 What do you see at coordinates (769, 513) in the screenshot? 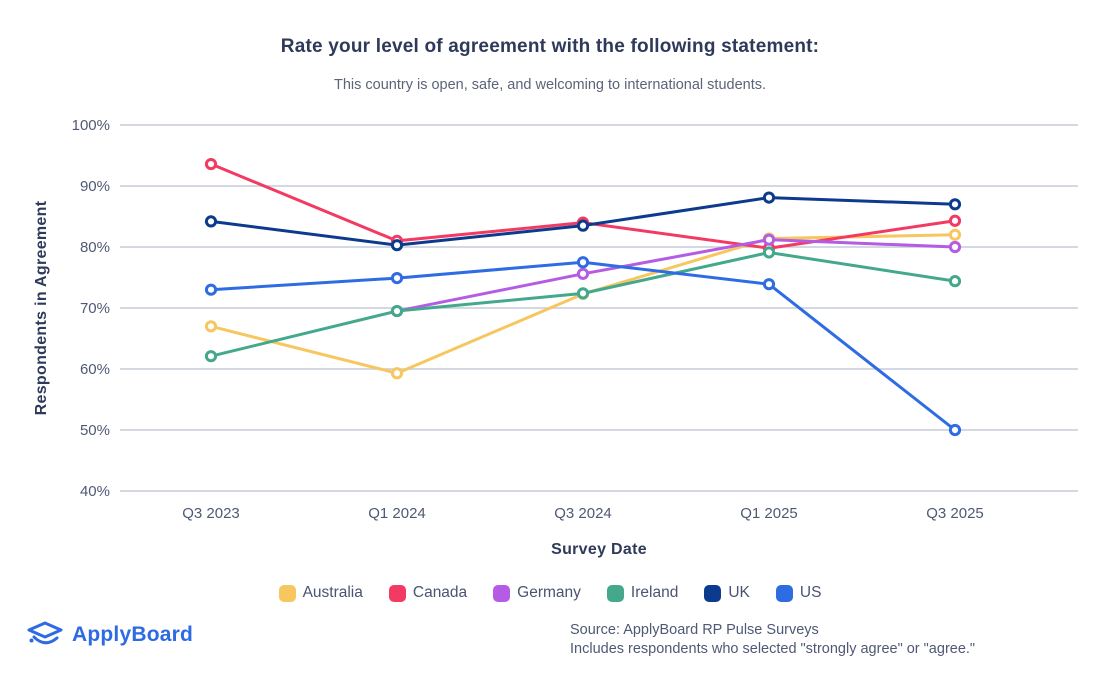
I see `x-tick-label: Q1 2025` at bounding box center [769, 513].